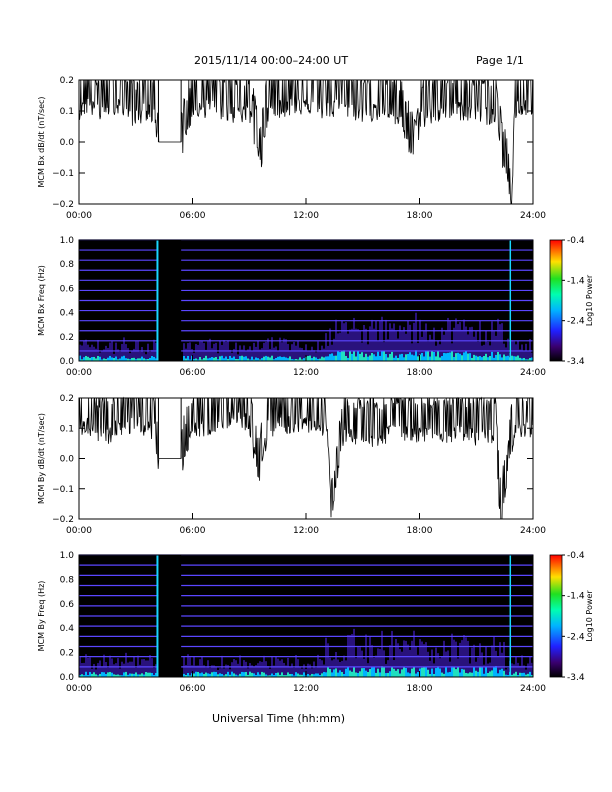 This screenshot has width=612, height=792. Describe the element at coordinates (63, 174) in the screenshot. I see `y-tick-label: −0.1` at that location.